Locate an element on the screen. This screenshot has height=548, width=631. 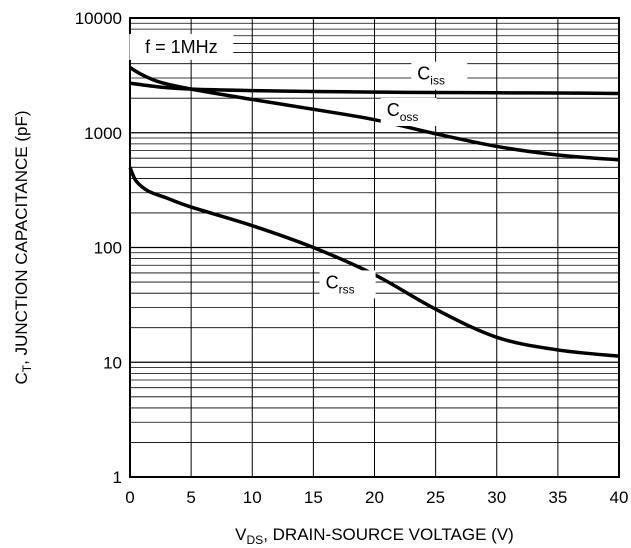
frequency-annotation: f = 1MHz is located at coordinates (181, 47).